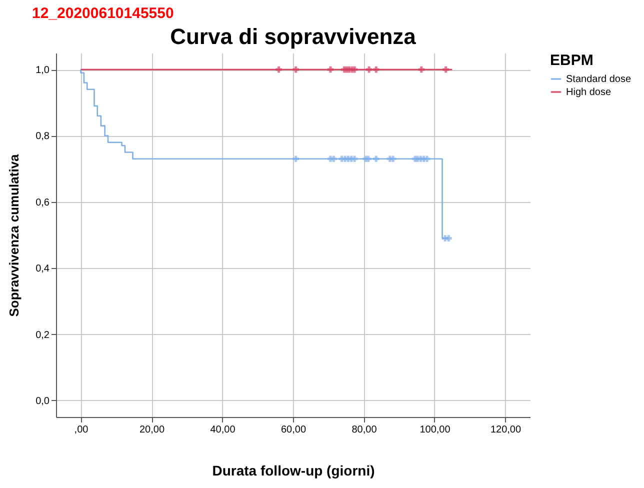 The height and width of the screenshot is (488, 644). What do you see at coordinates (506, 430) in the screenshot?
I see `x-tick-label: 120,00` at bounding box center [506, 430].